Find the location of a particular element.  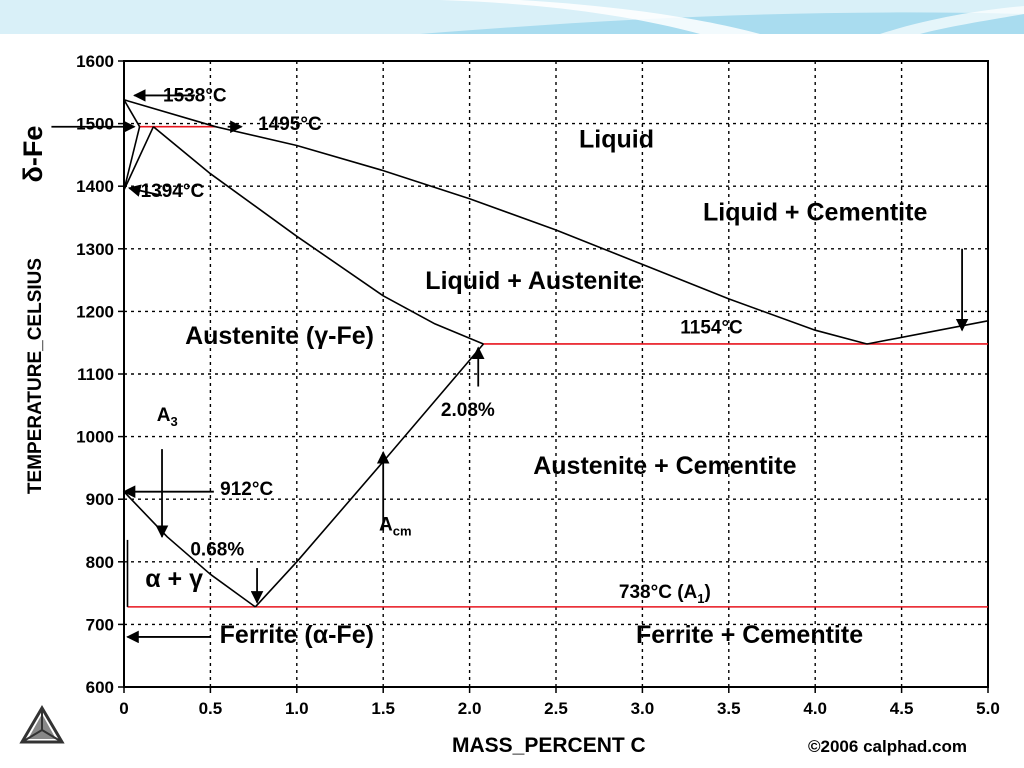

calphad-triangle-icon is located at coordinates (42, 724).